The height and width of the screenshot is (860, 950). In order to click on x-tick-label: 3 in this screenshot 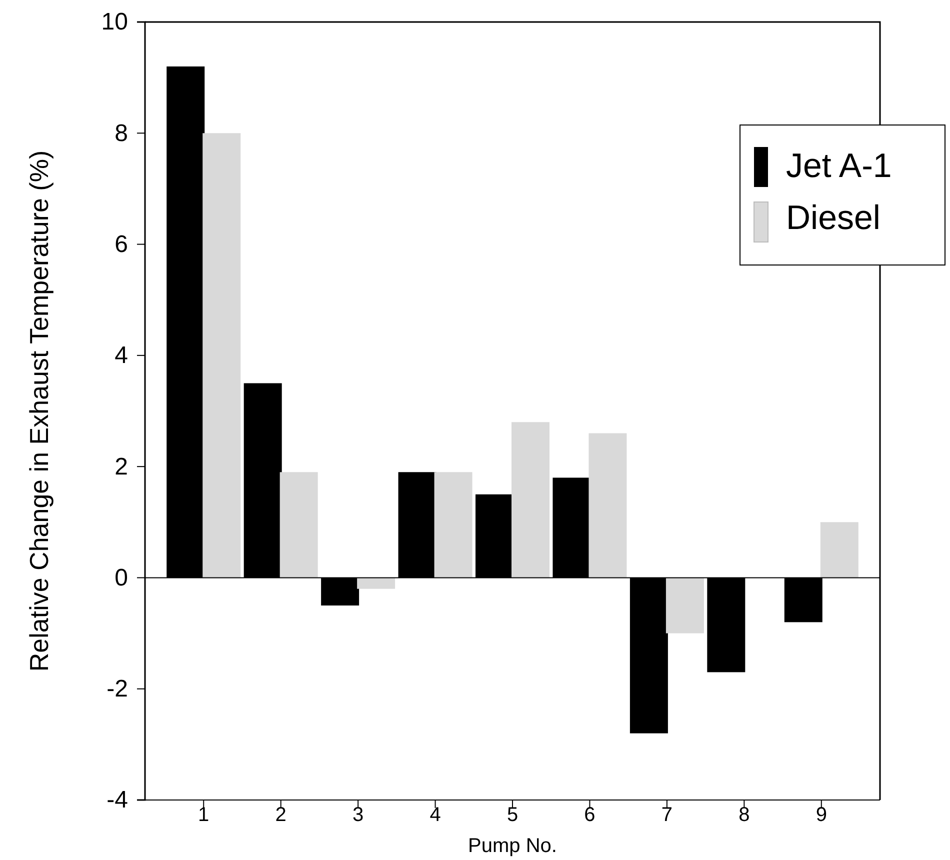, I will do `click(358, 815)`.